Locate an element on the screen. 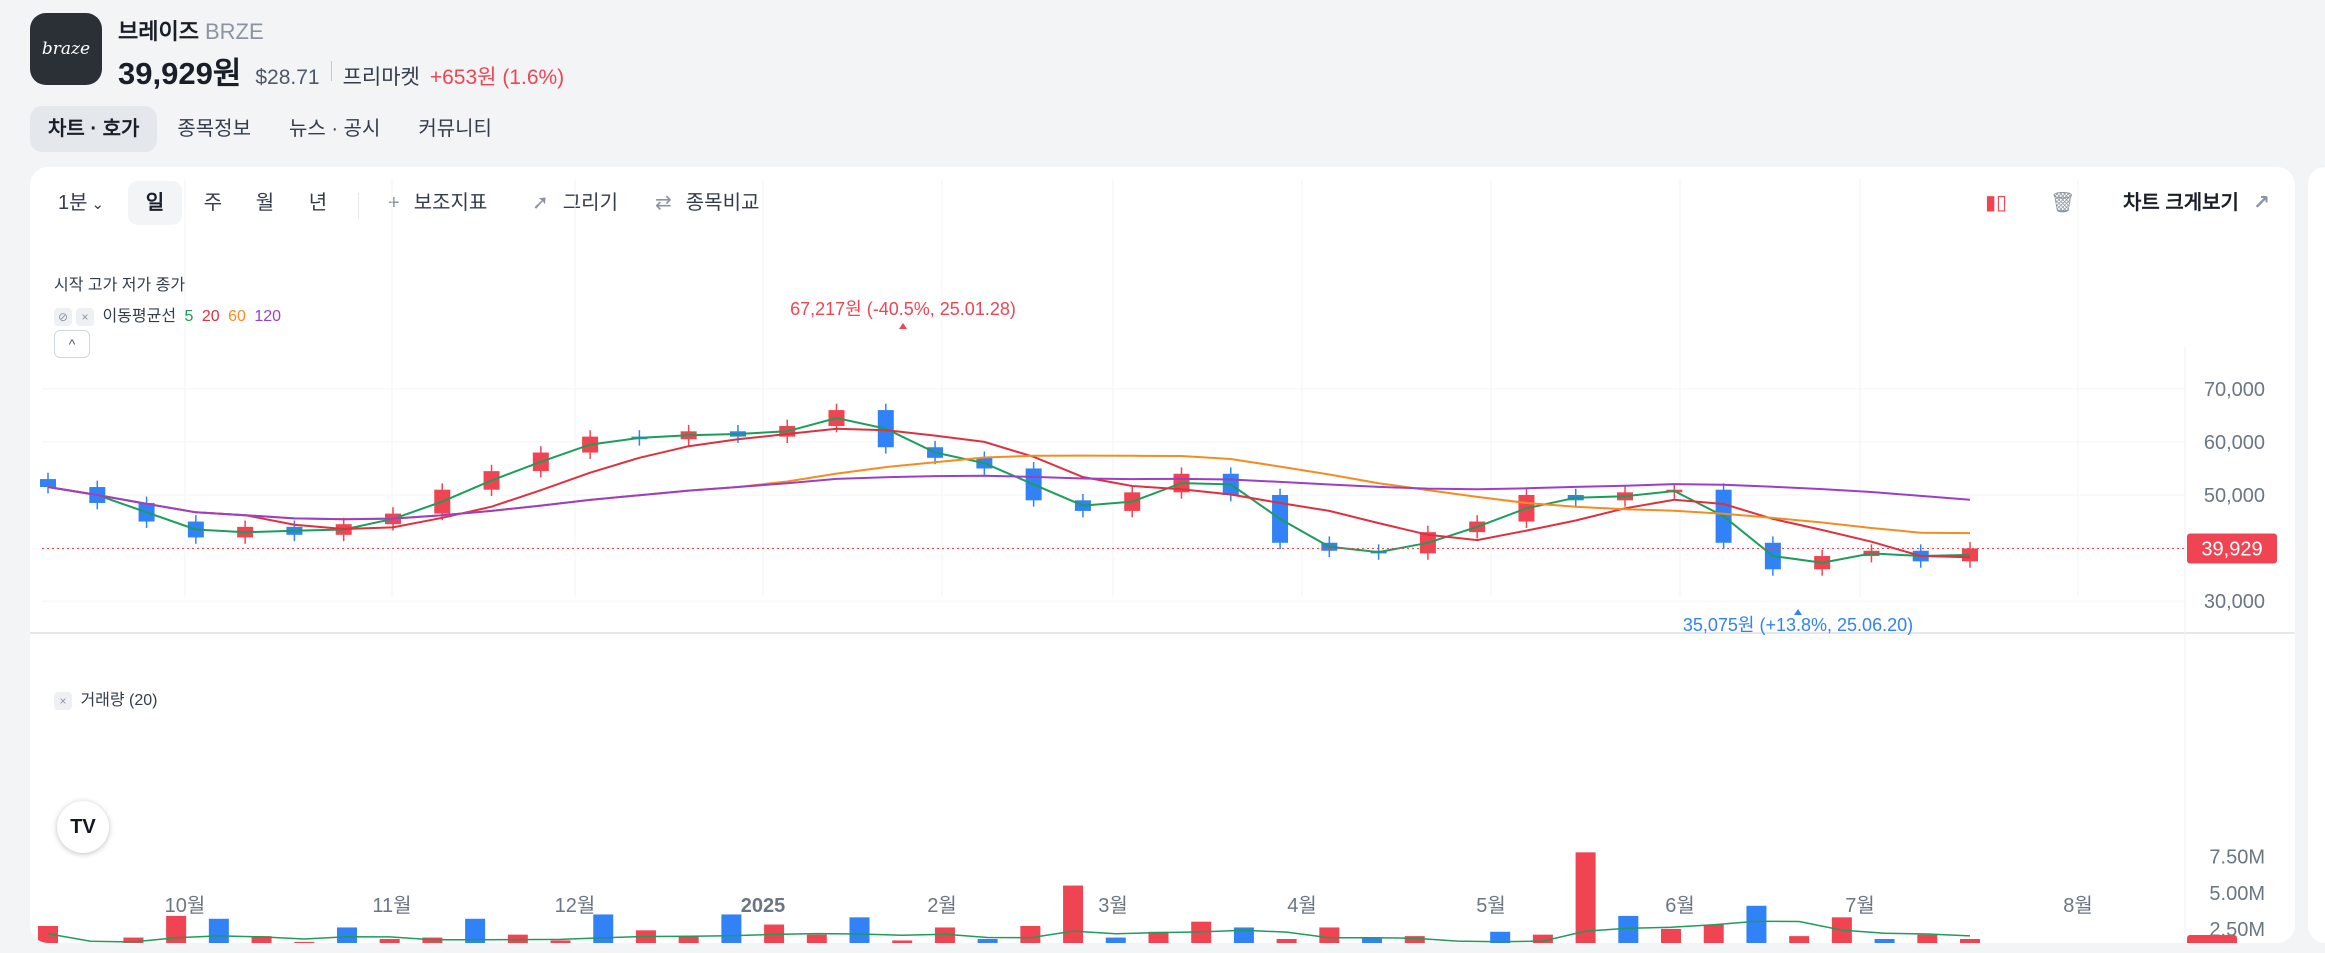 The width and height of the screenshot is (2325, 953). stock-name-row: 브레이즈 BRZE is located at coordinates (191, 30).